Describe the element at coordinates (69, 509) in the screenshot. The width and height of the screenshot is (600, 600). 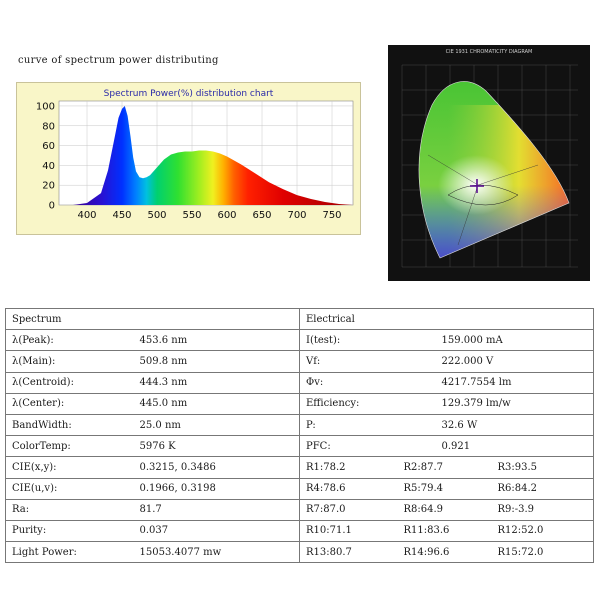
I see `row-label: Ra:` at that location.